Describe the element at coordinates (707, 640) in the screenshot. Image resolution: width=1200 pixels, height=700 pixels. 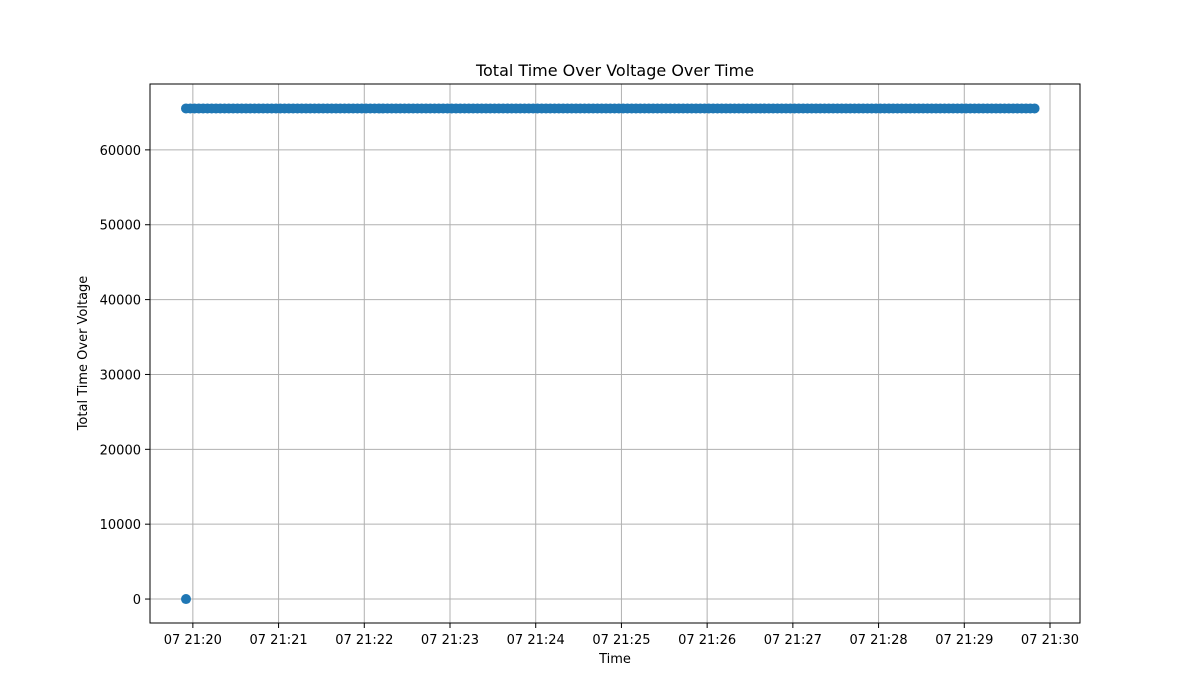
I see `x-tick-label: 07 21:26` at that location.